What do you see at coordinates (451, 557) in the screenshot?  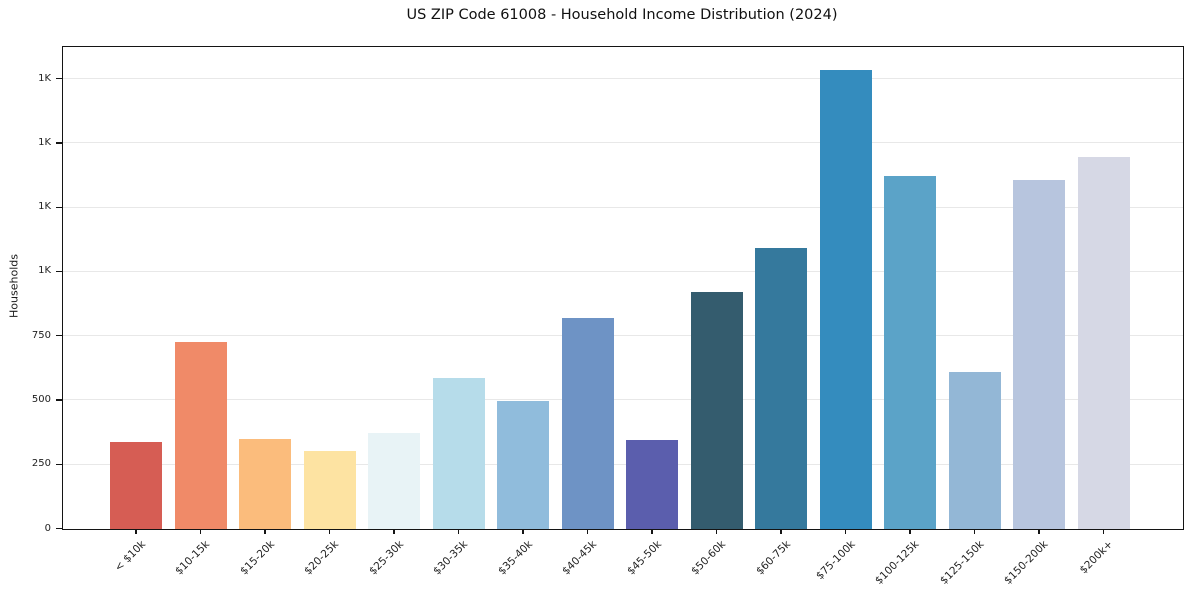 I see `x-tick-label: $30-35k` at bounding box center [451, 557].